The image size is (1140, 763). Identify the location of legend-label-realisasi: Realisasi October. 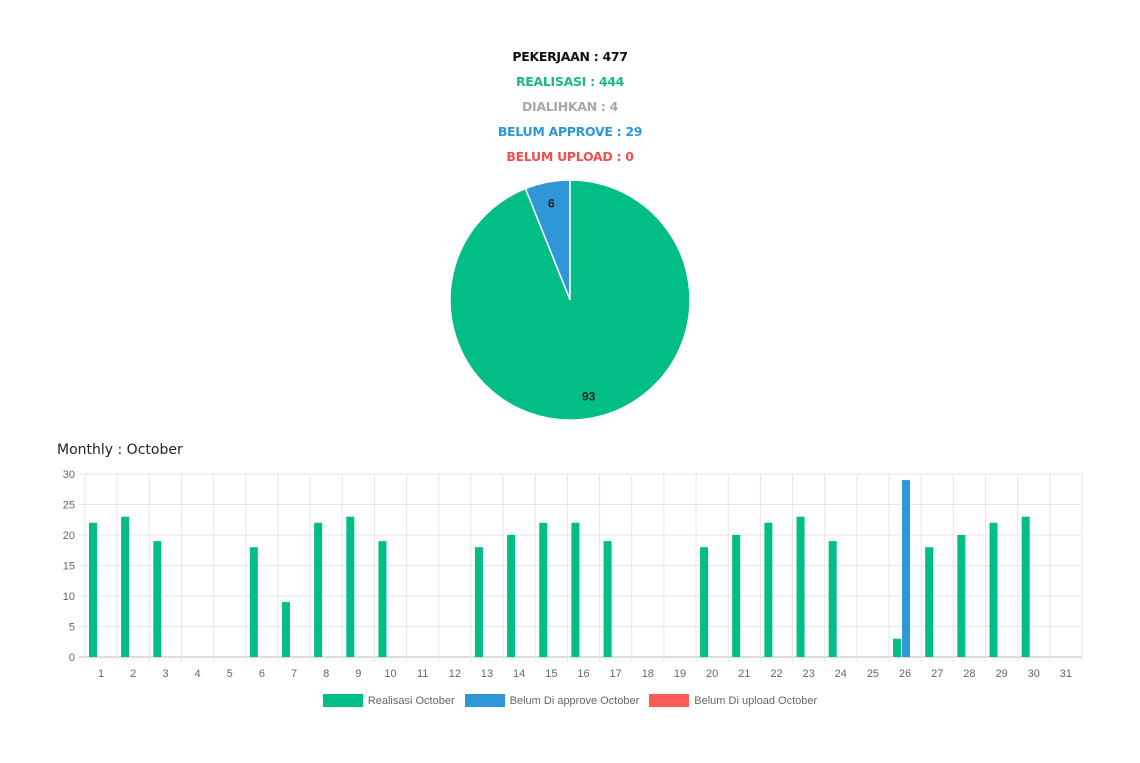
(411, 700).